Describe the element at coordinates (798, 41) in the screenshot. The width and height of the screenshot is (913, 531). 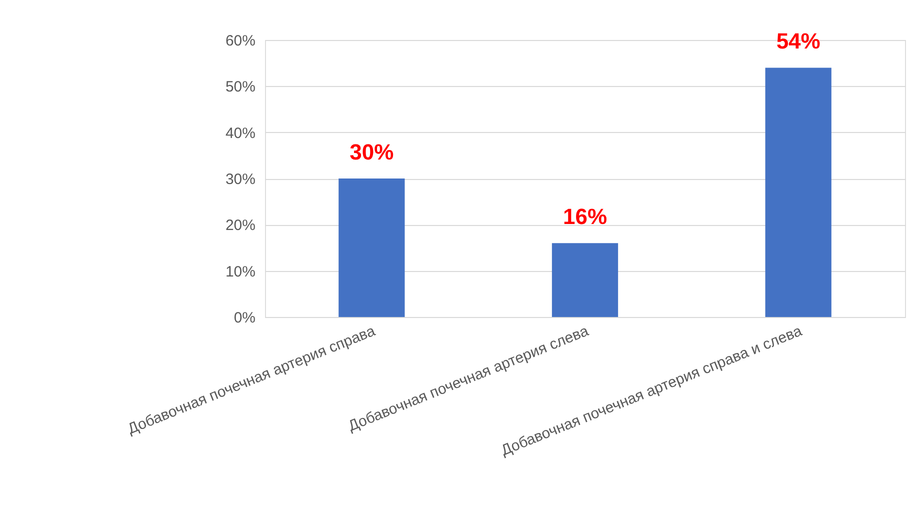
I see `data-label: 54%` at that location.